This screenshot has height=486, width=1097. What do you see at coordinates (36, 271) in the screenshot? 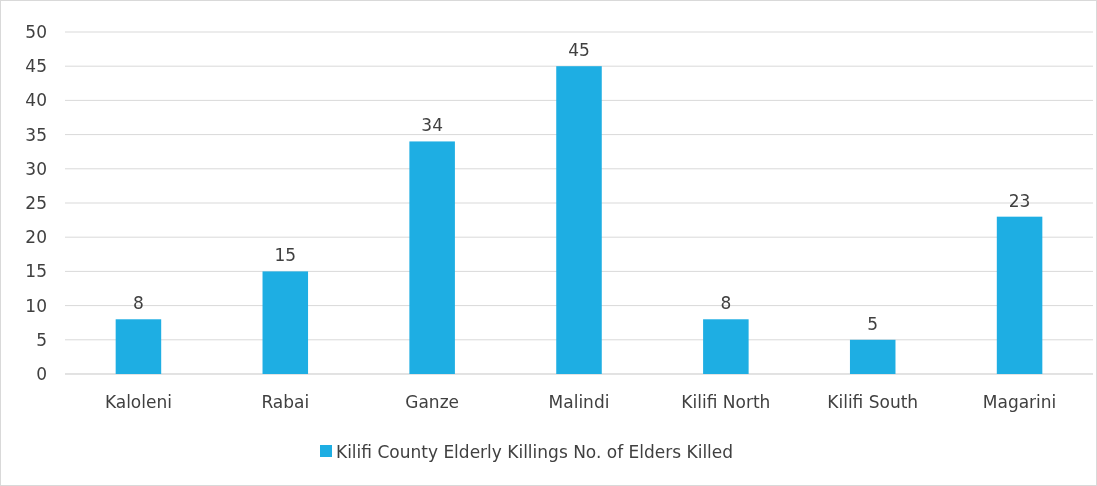
I see `y-tick-label: 15` at bounding box center [36, 271].